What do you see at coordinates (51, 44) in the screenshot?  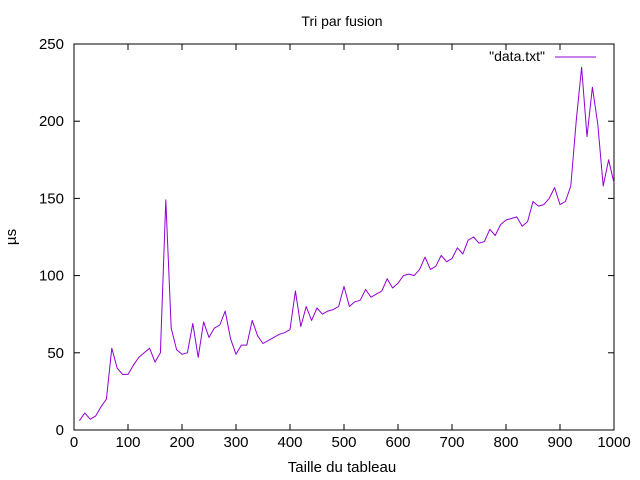 I see `y-tick-label: 250` at bounding box center [51, 44].